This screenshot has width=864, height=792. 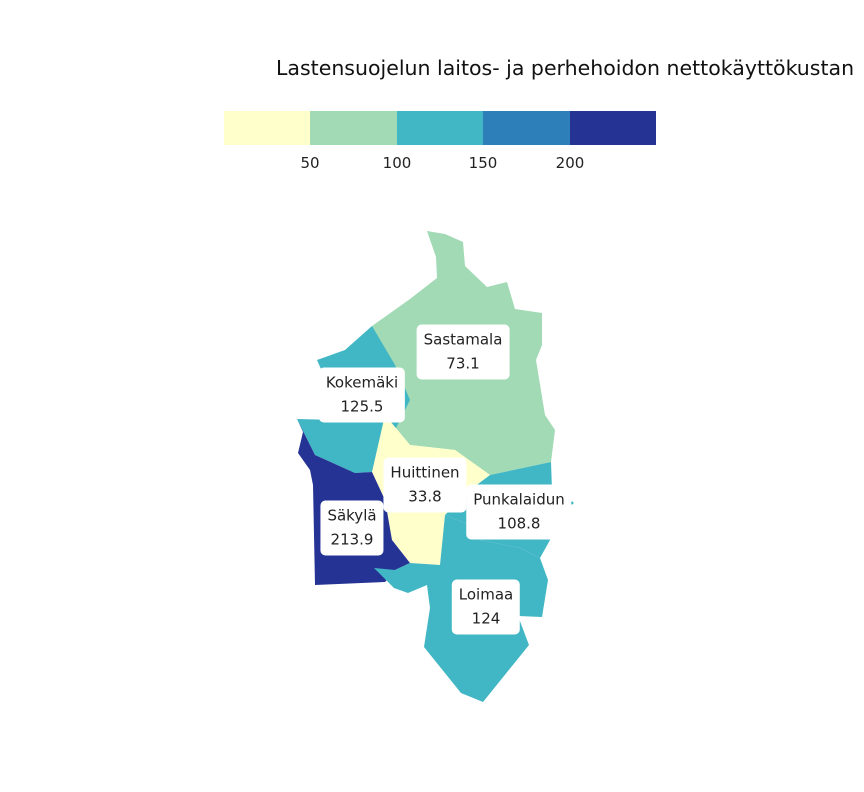 I want to click on label-loimaa-value: 124, so click(x=486, y=618).